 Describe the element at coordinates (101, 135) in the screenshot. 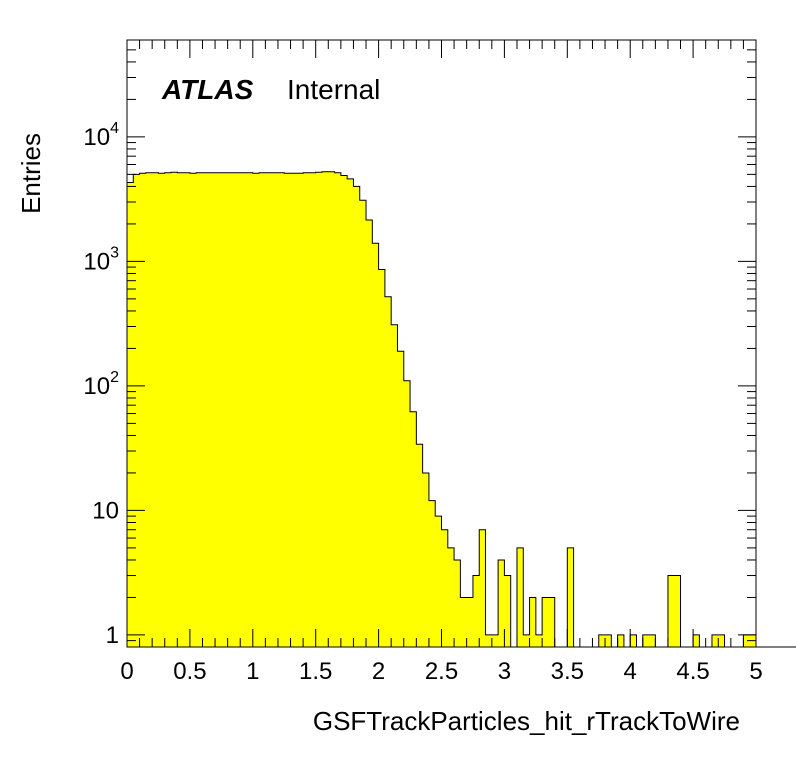

I see `y-tick-label: 10⁴` at that location.